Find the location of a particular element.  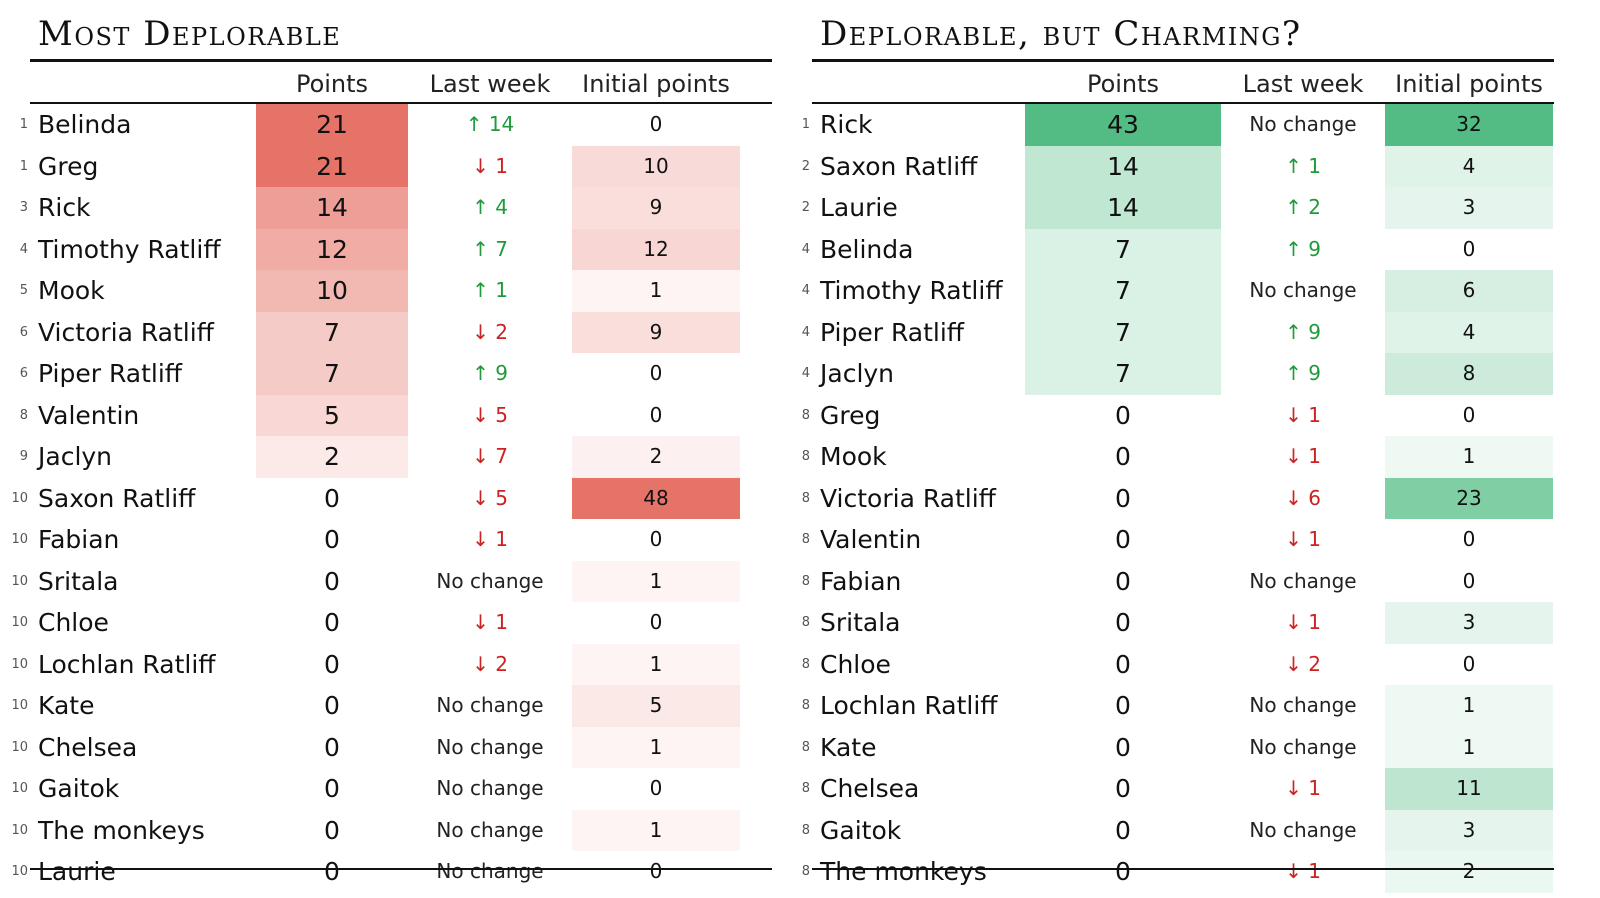

table-row: 5 Mook 10 ↑ 1 1 is located at coordinates (396, 291).